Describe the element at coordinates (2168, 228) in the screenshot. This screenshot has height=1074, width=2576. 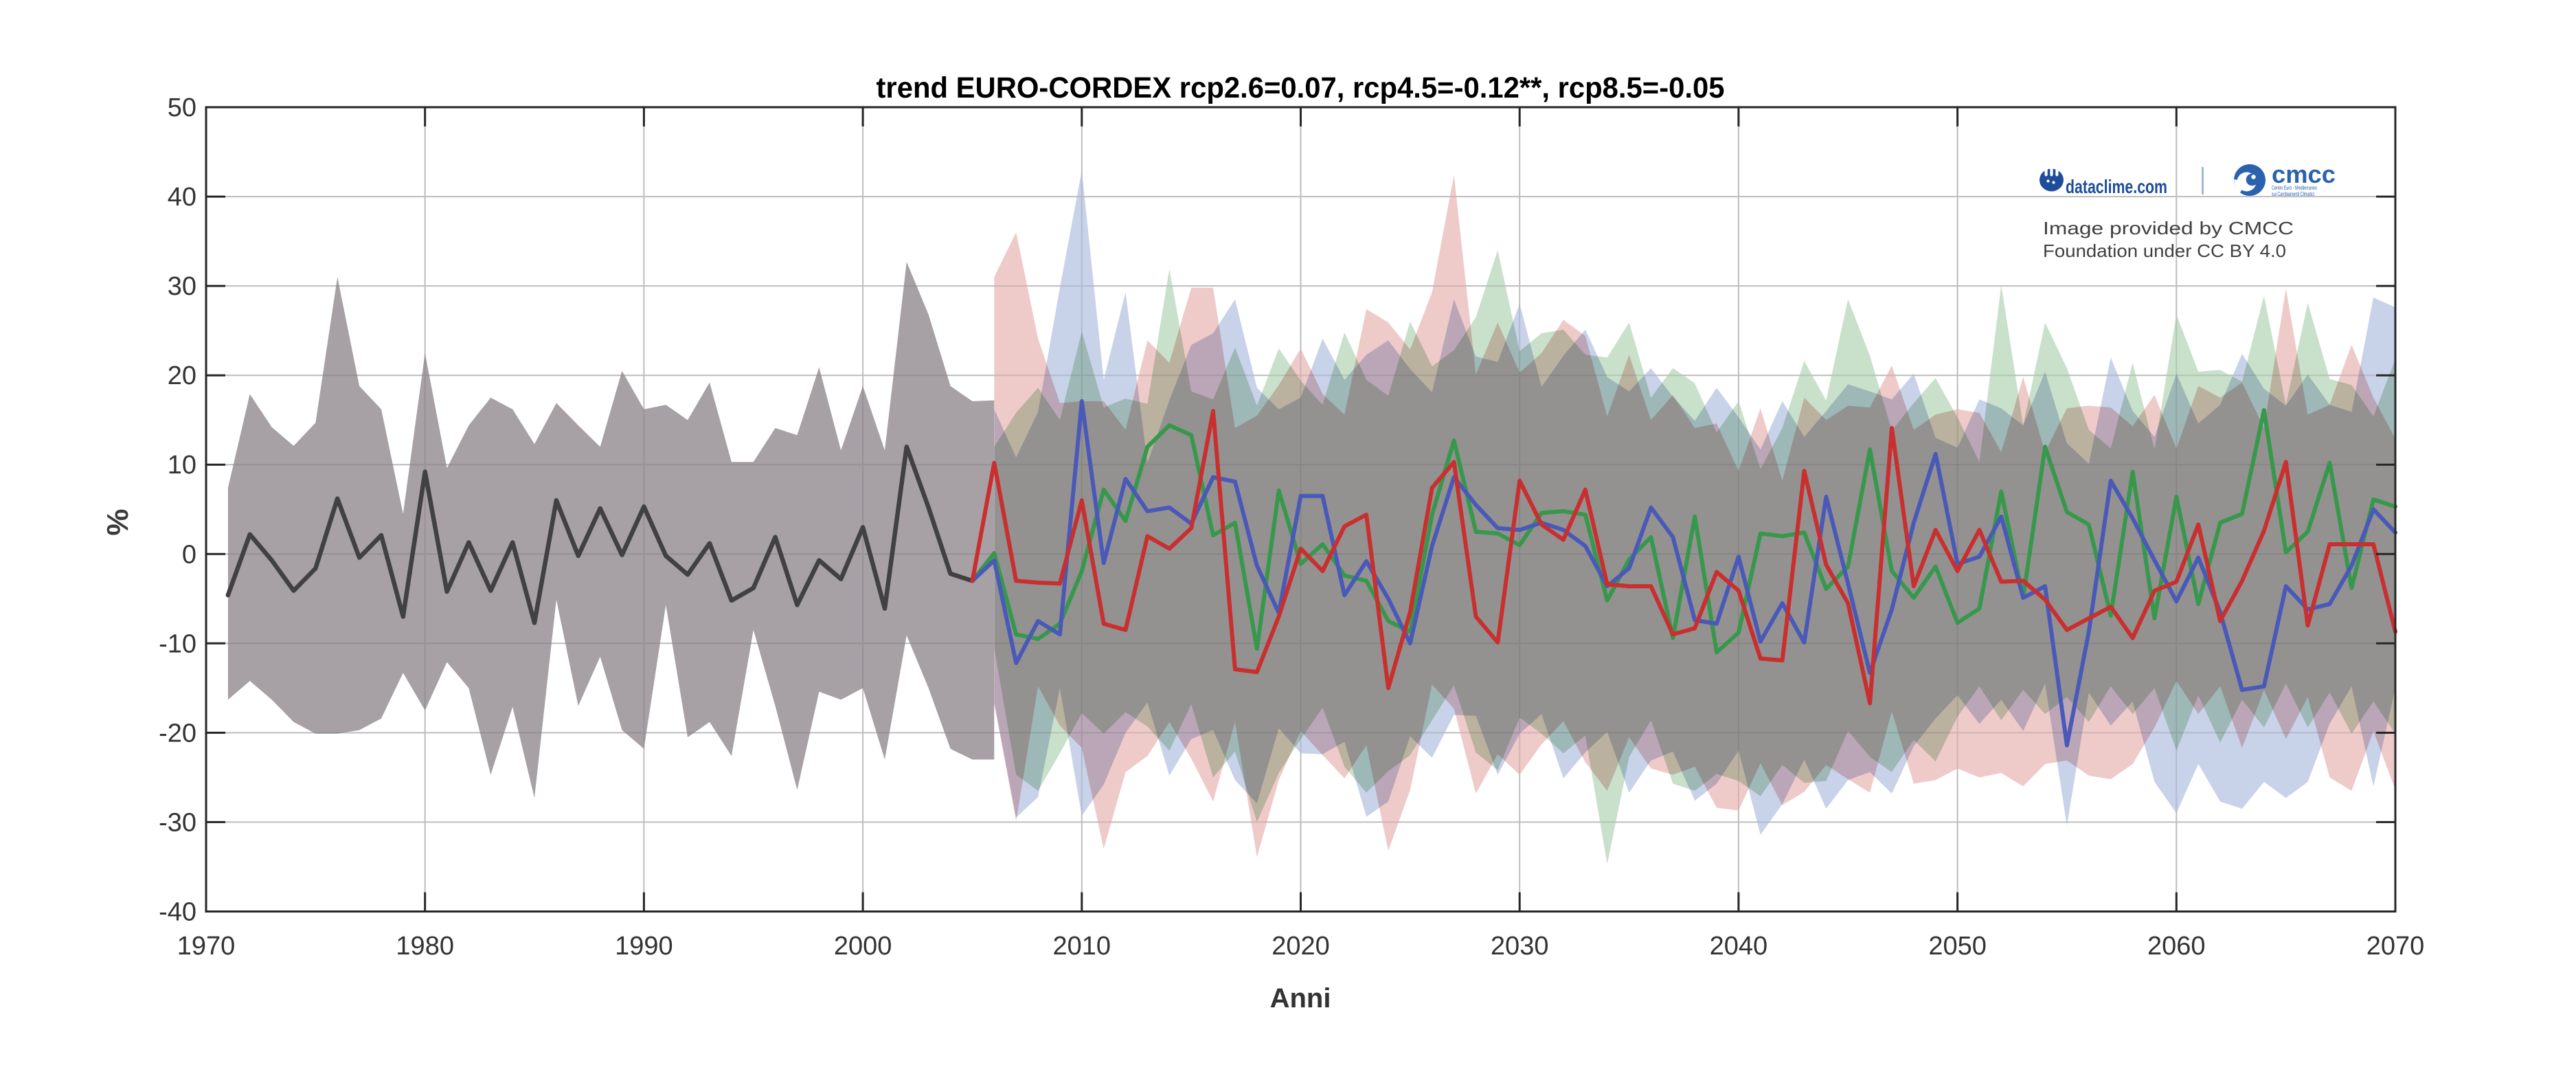
I see `svg-text: Image provided by CMCC` at that location.